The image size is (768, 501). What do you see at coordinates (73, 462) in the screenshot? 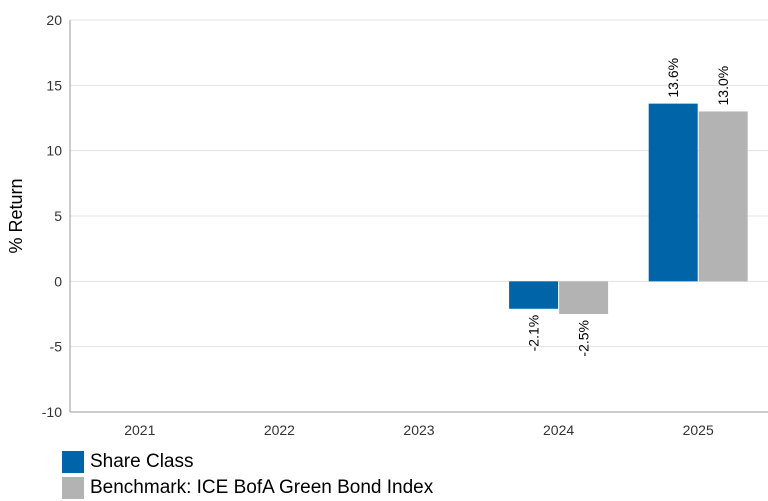
I see `legend-swatch-share-class` at bounding box center [73, 462].